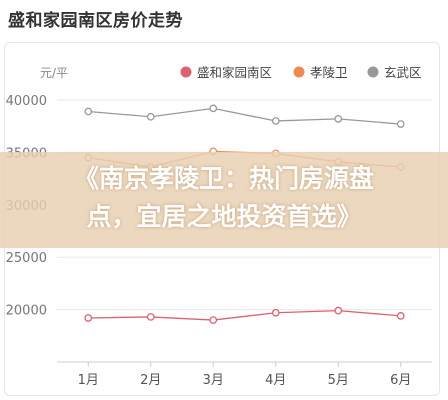 The height and width of the screenshot is (400, 448). What do you see at coordinates (275, 380) in the screenshot?
I see `x-tick-label: 4月` at bounding box center [275, 380].